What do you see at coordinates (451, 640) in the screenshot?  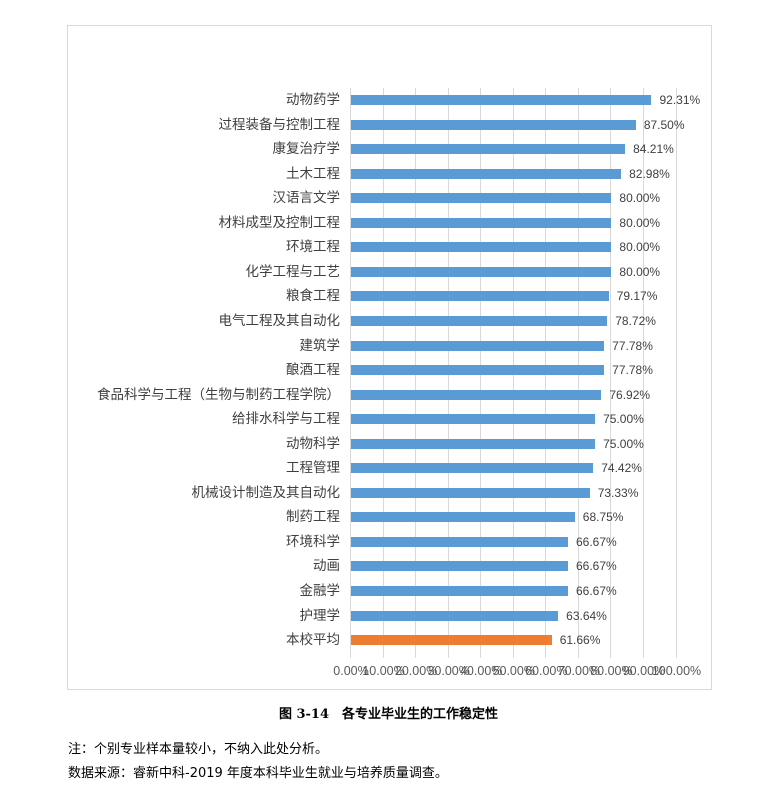 I see `average-bar` at bounding box center [451, 640].